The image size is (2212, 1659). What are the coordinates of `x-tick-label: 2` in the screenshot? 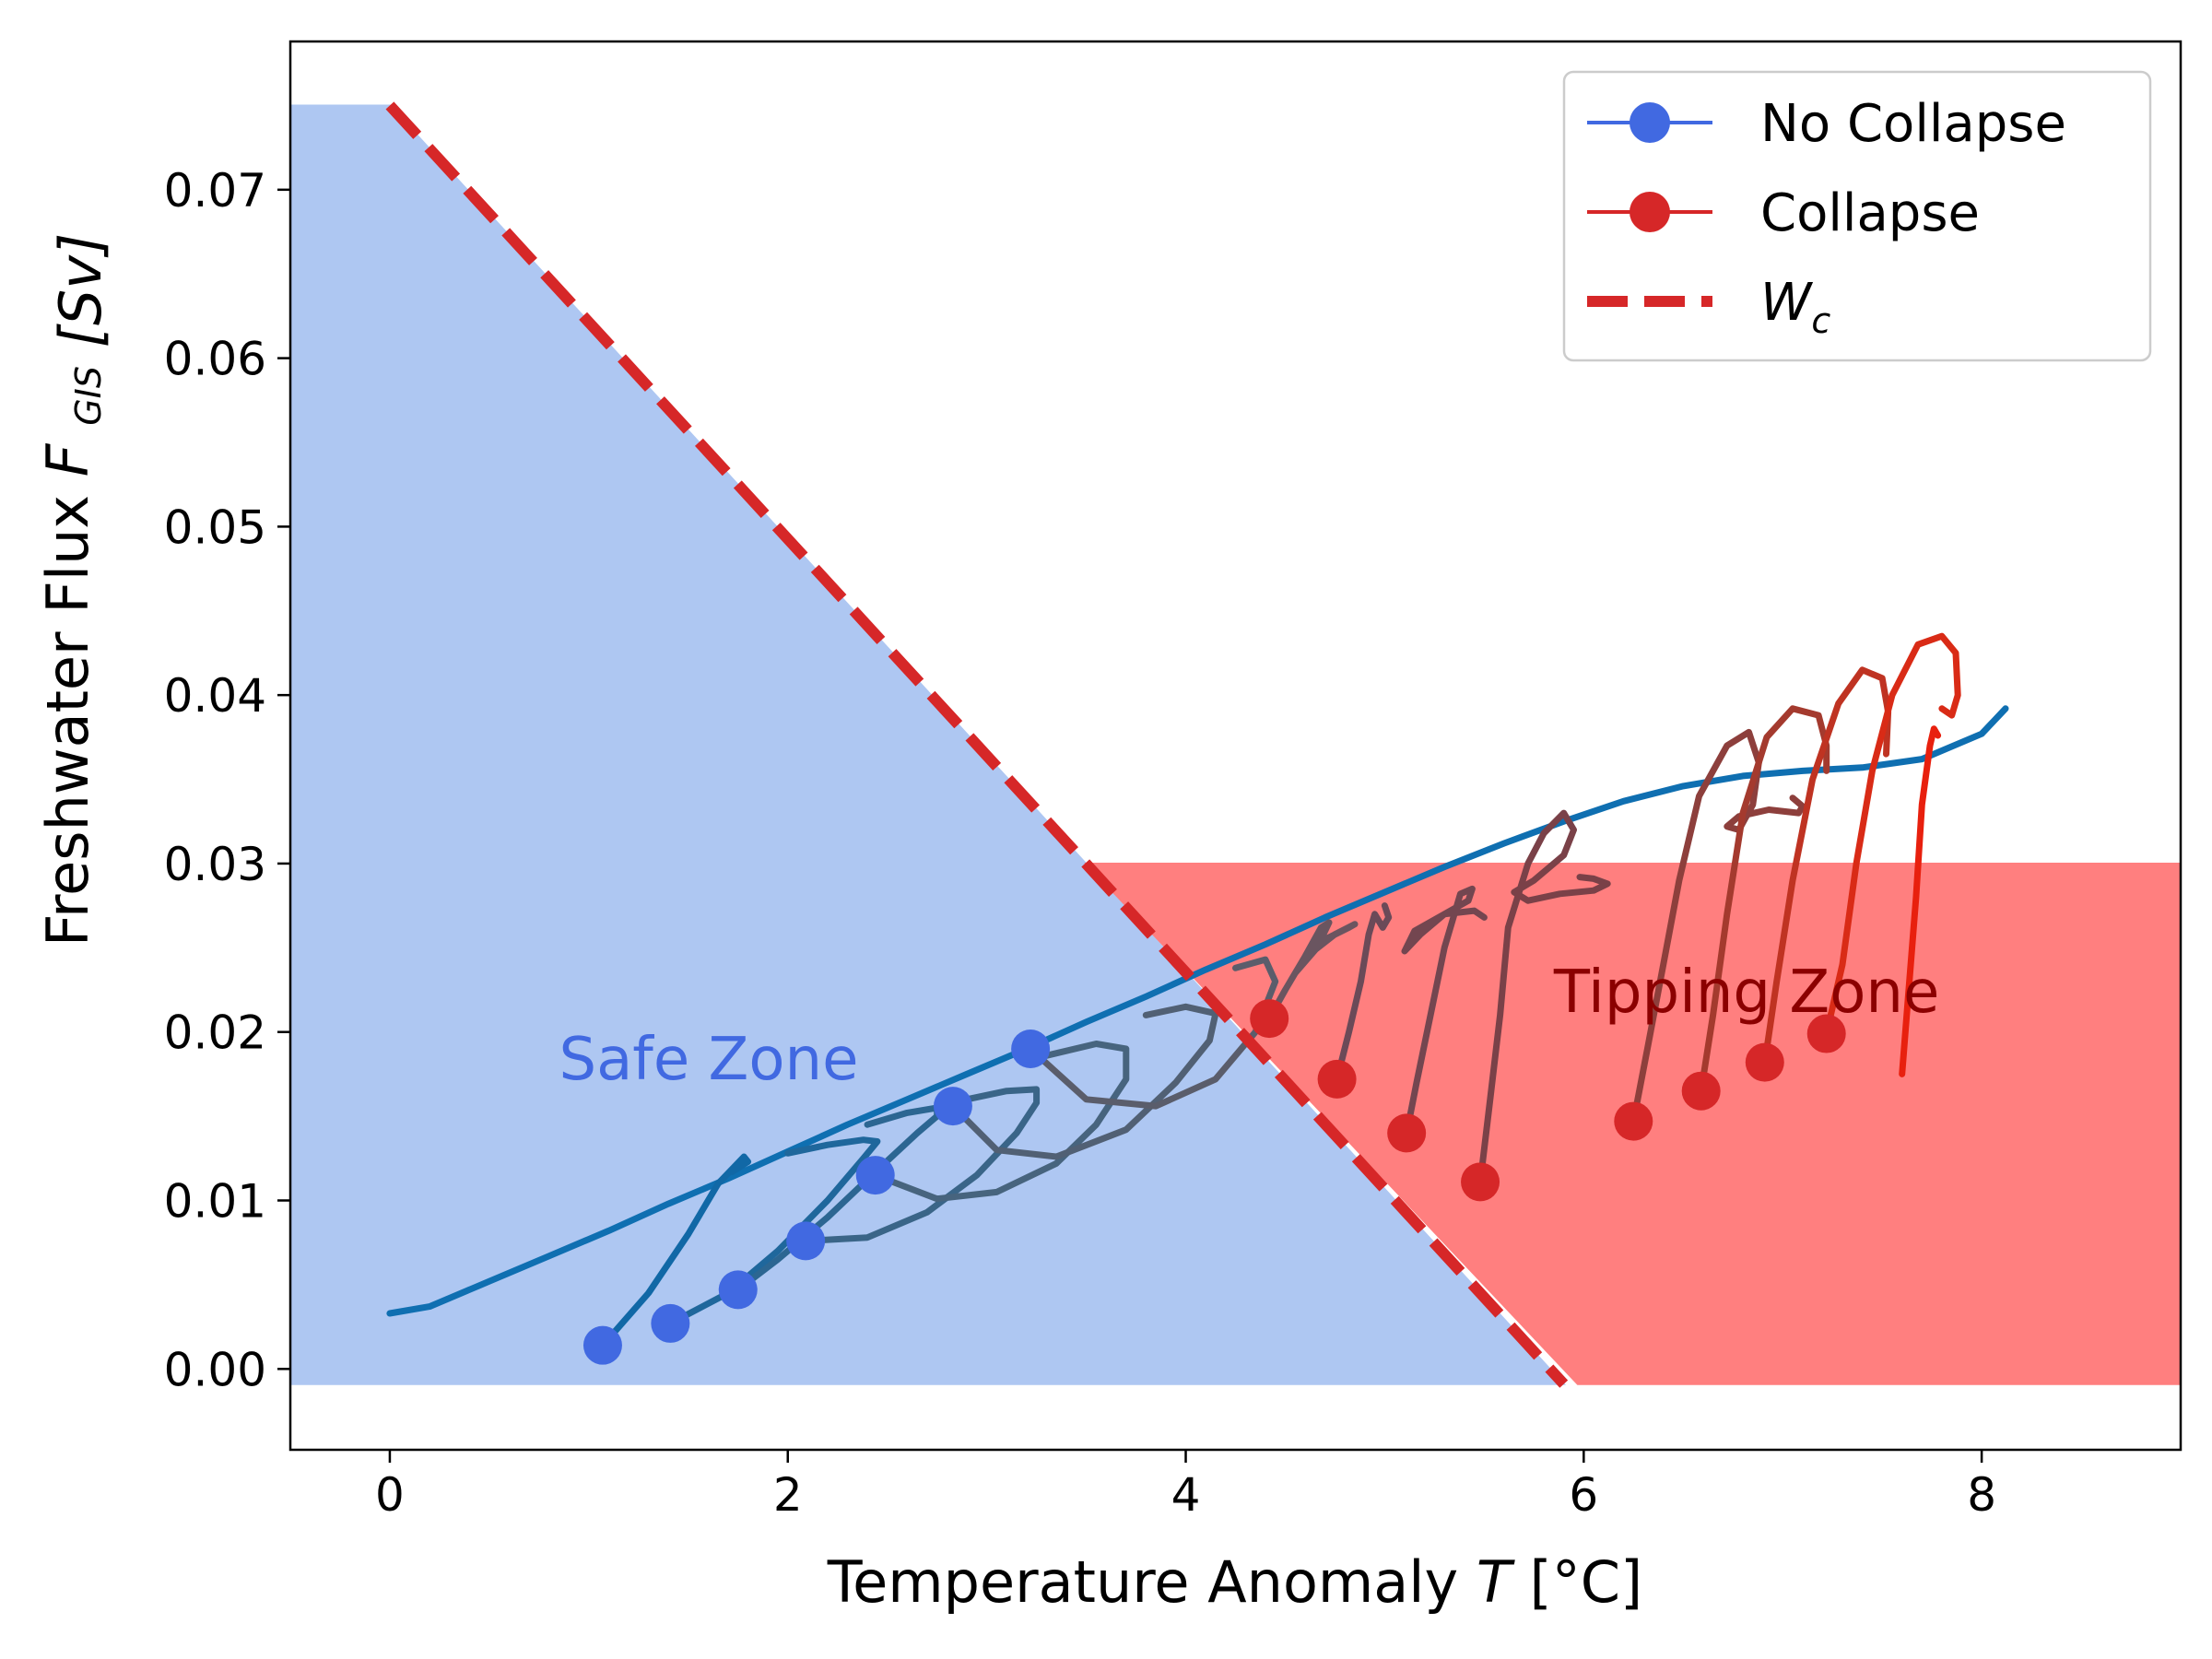 It's located at (788, 1495).